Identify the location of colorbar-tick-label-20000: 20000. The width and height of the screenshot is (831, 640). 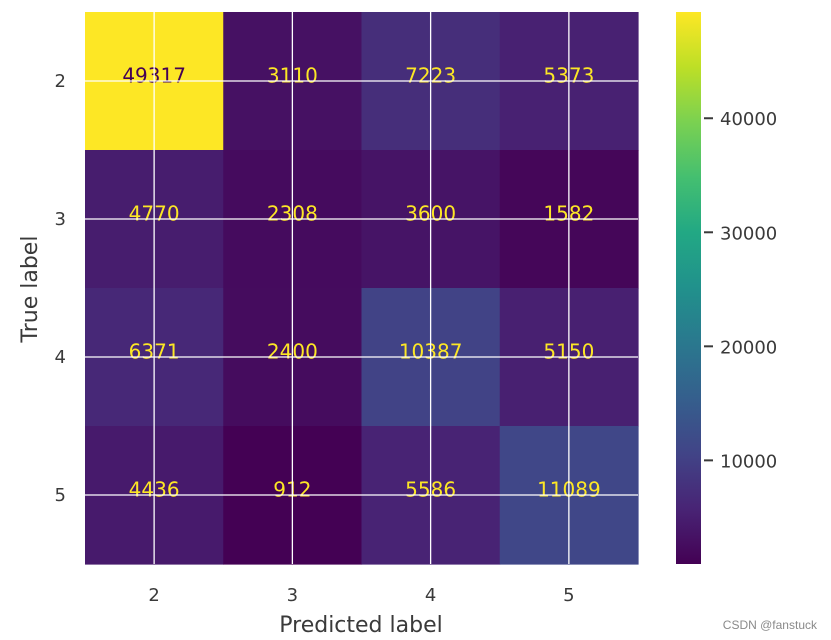
(748, 347).